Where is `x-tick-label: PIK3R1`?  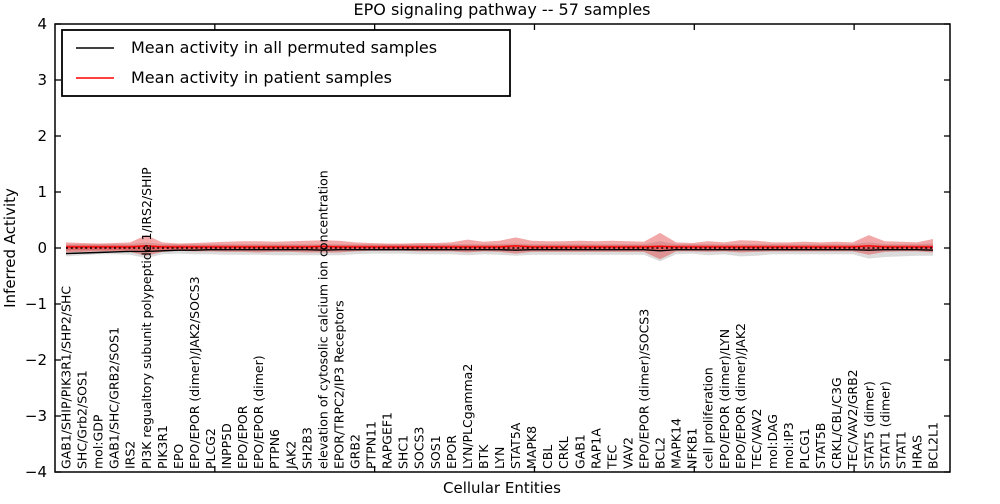 x-tick-label: PIK3R1 is located at coordinates (162, 447).